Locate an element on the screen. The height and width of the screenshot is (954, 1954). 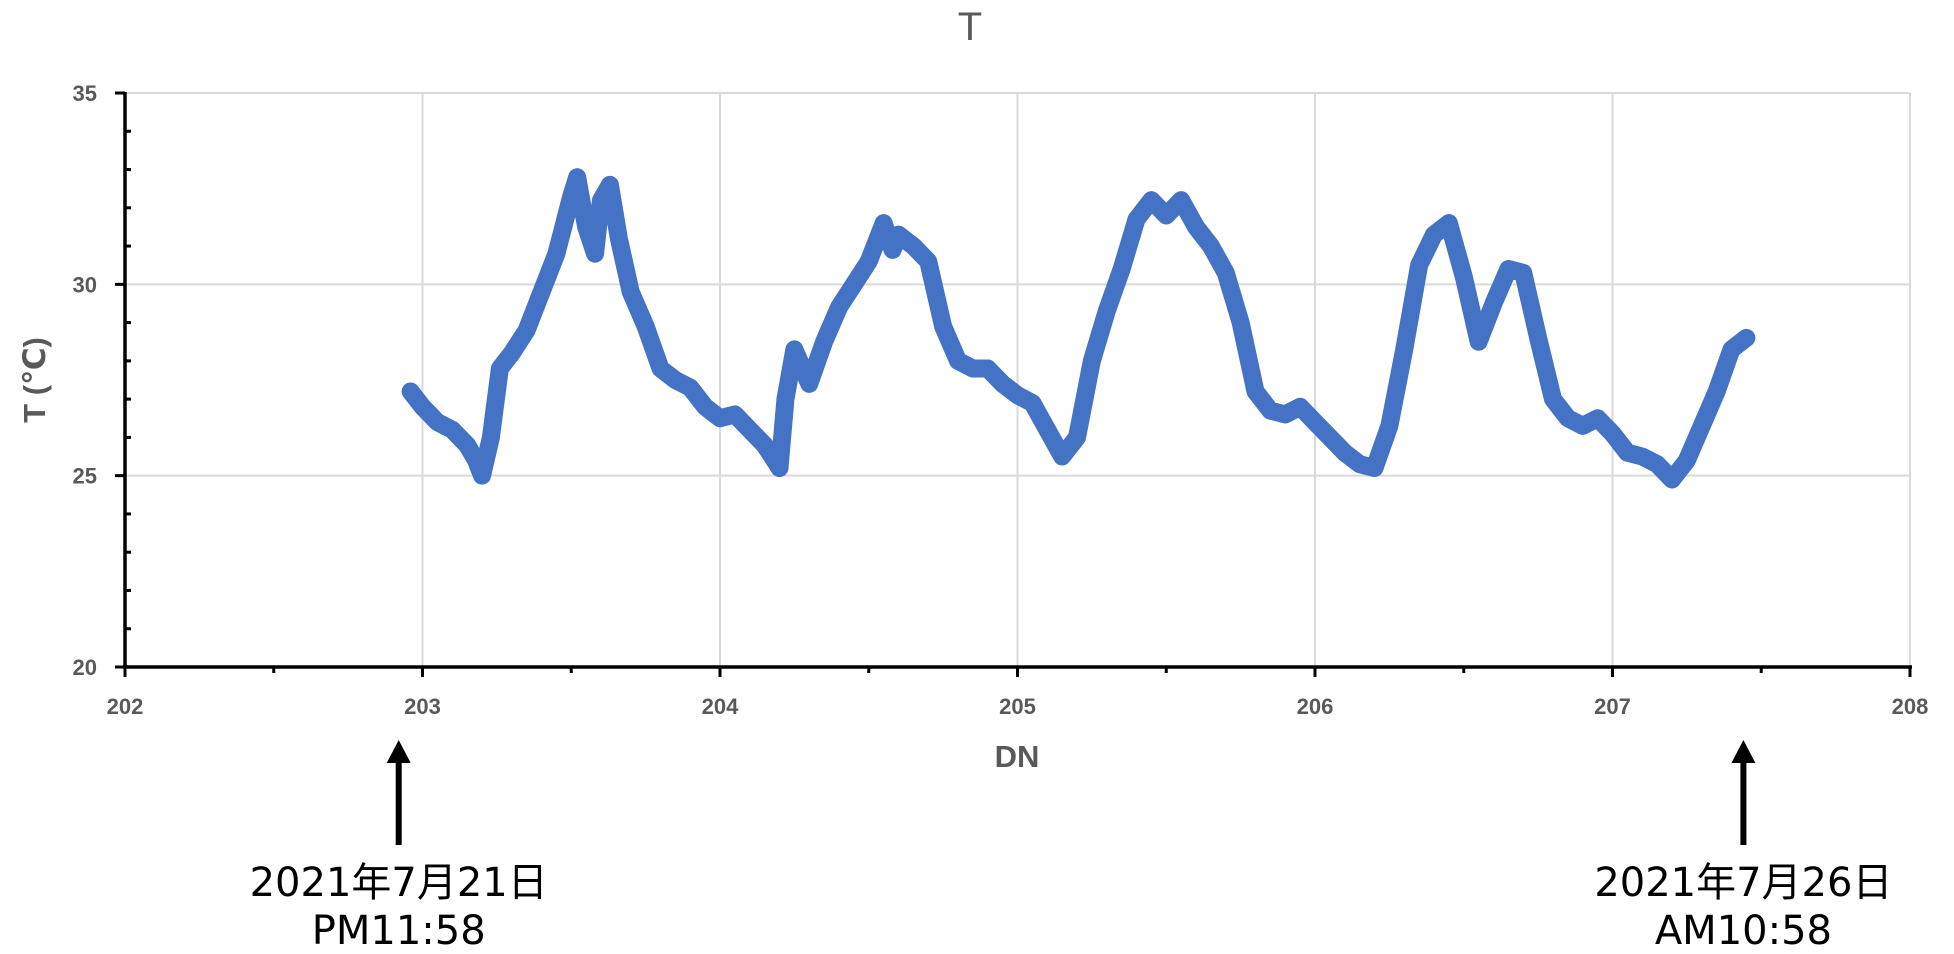
x-tick-label: 205 is located at coordinates (1017, 706).